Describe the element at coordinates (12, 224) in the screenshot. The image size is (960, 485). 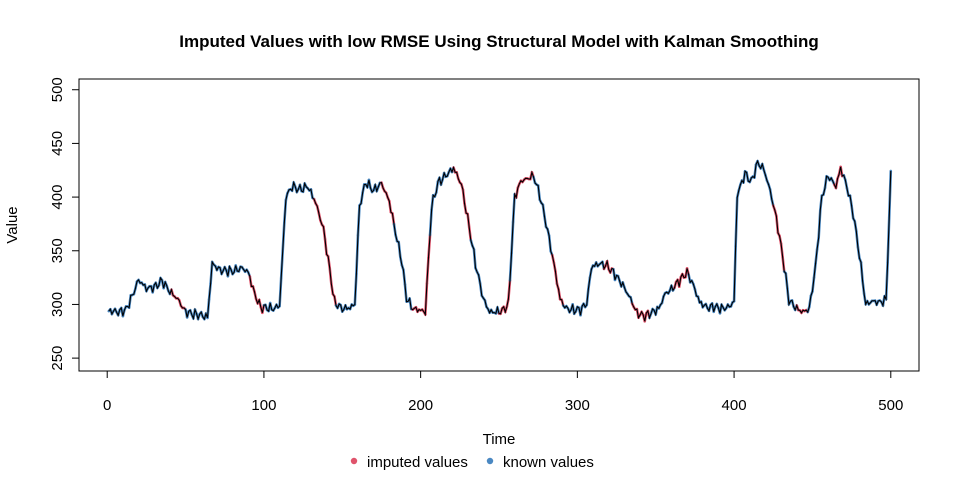
I see `y-axis-label: Value` at that location.